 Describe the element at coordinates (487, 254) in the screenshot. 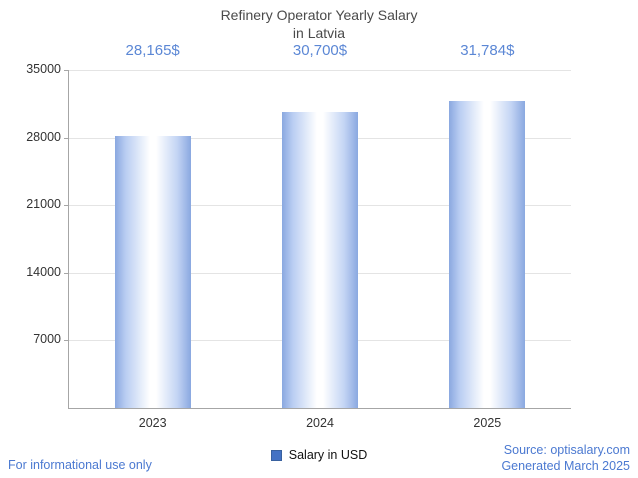

I see `bar-2025` at that location.